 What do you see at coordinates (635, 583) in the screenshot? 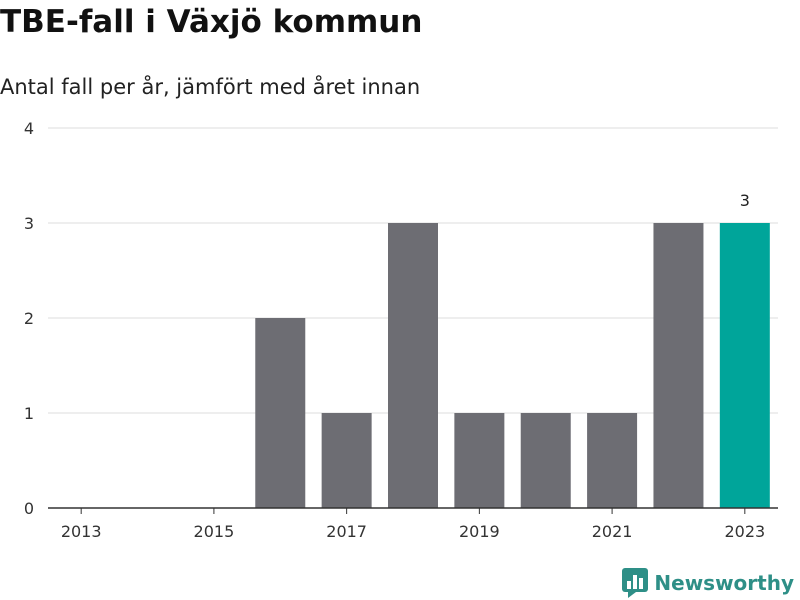
I see `bar-chart-logo-icon` at bounding box center [635, 583].